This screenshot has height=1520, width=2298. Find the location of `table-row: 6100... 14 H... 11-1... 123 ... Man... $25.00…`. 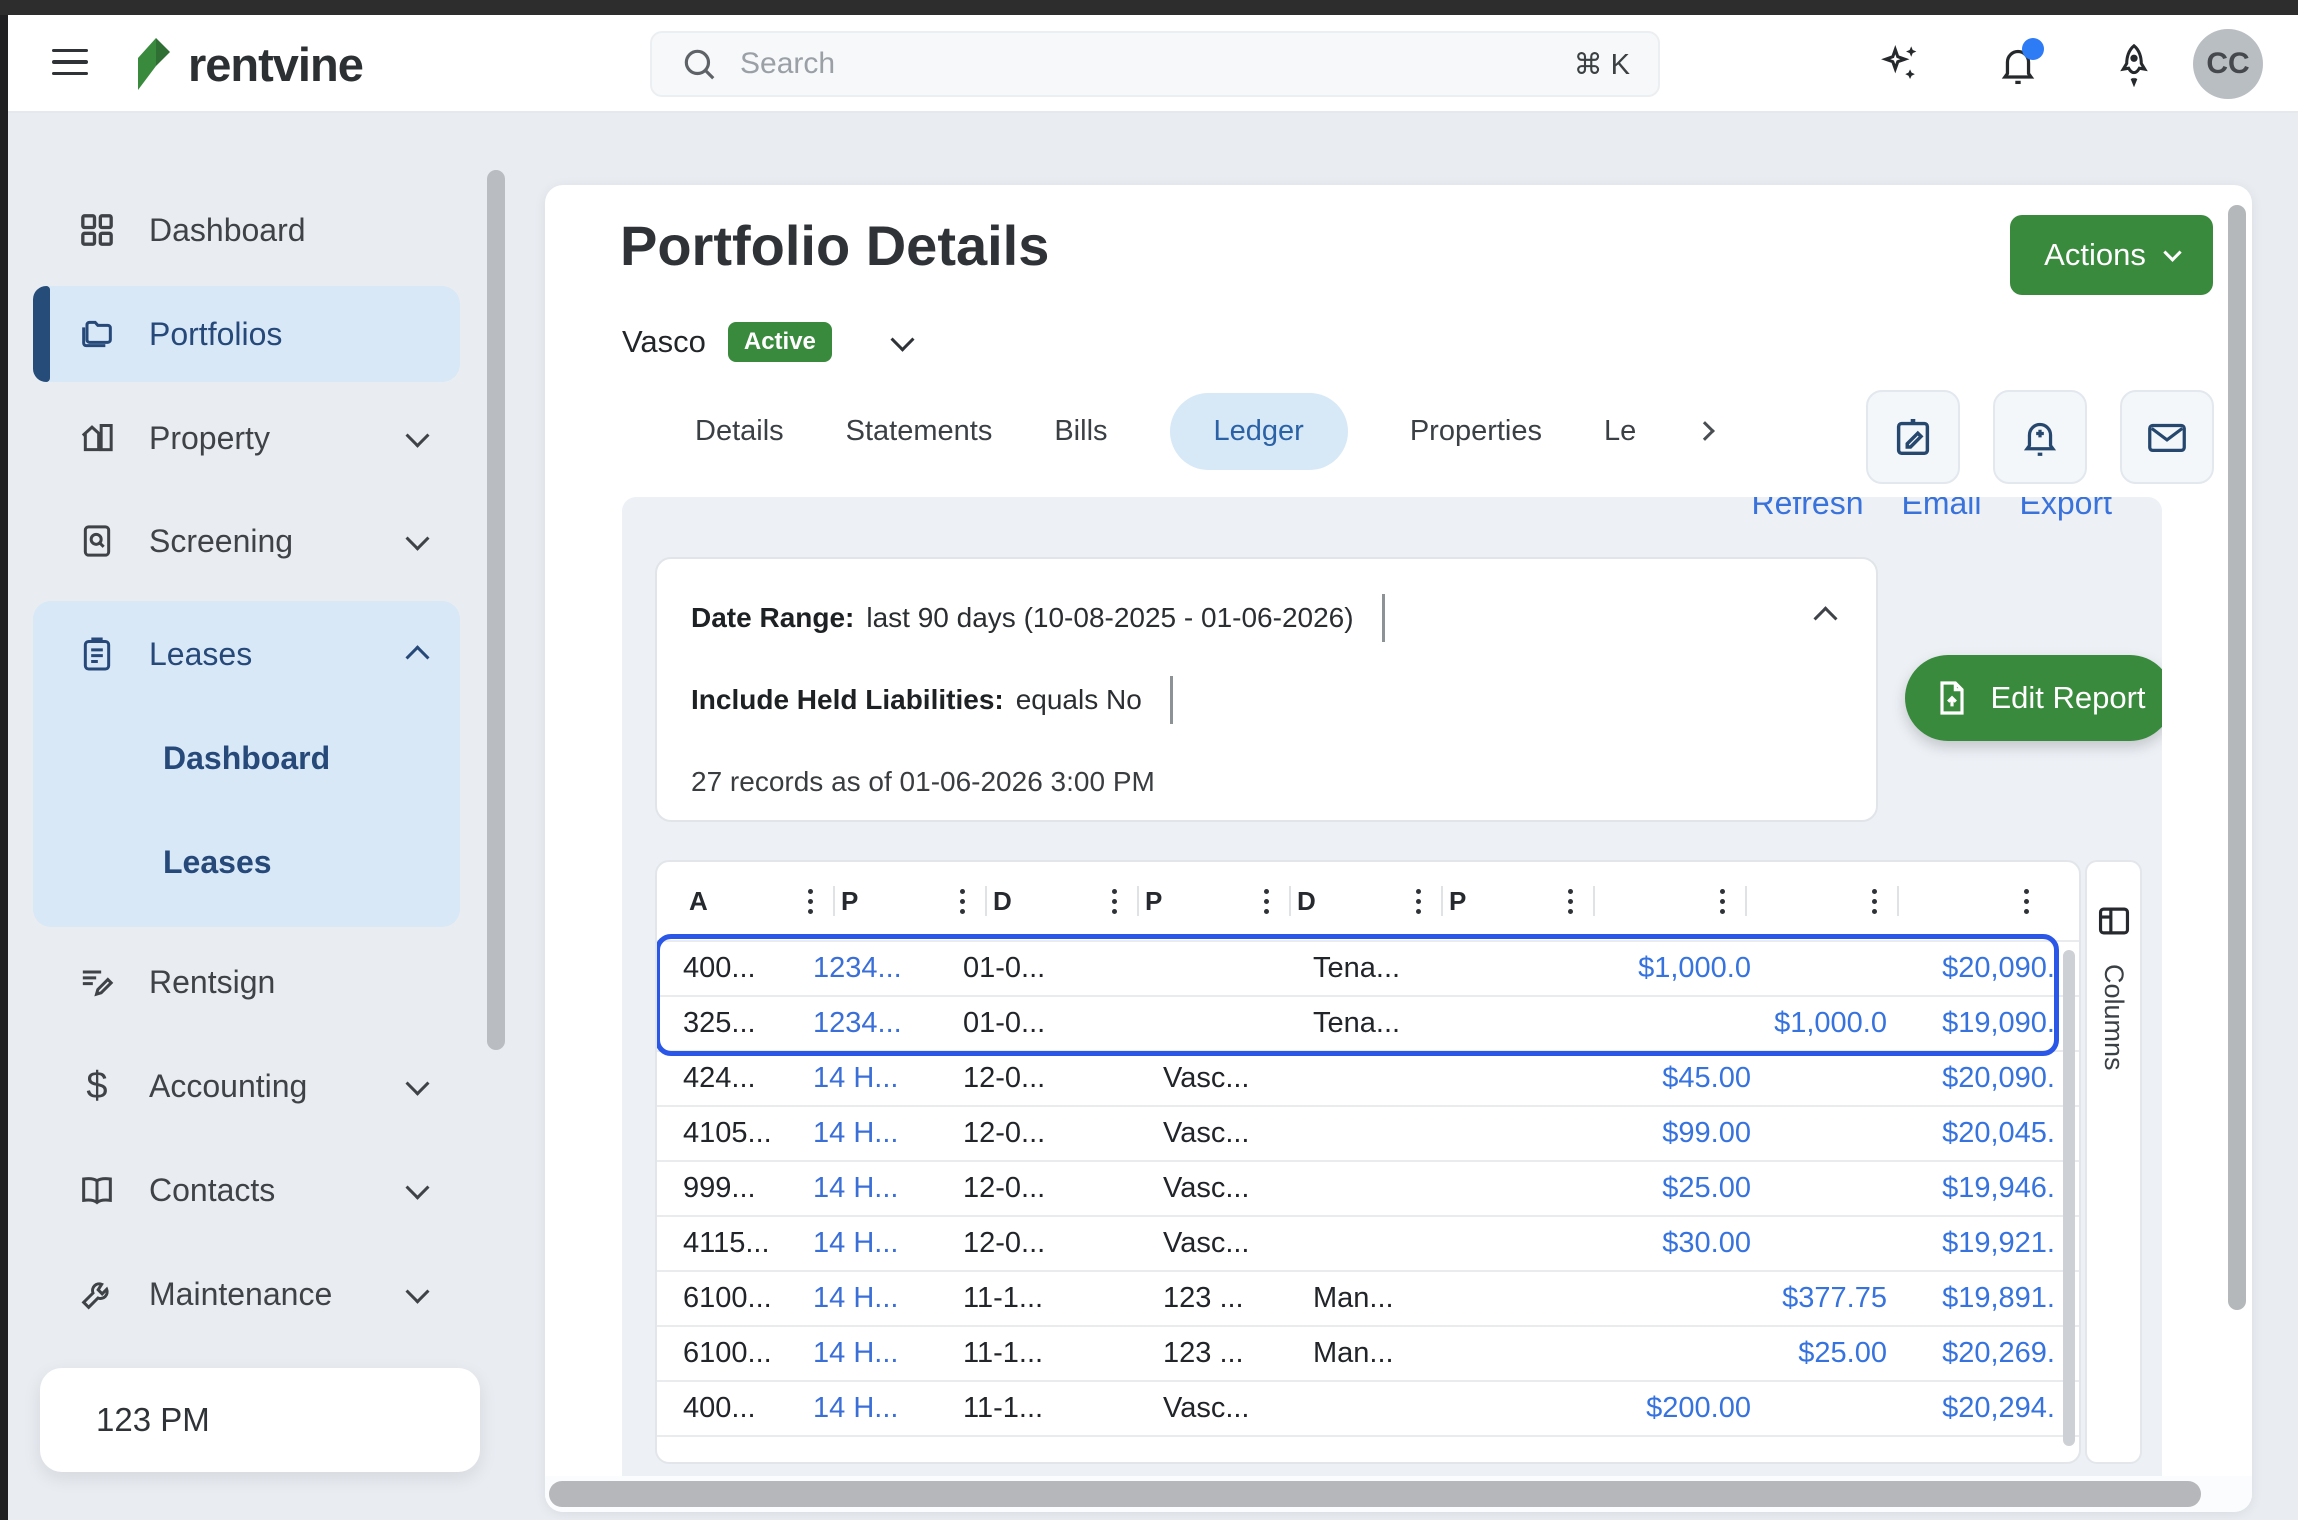

table-row: 6100... 14 H... 11-1... 123 ... Man... $25.00… is located at coordinates (1368, 1352).